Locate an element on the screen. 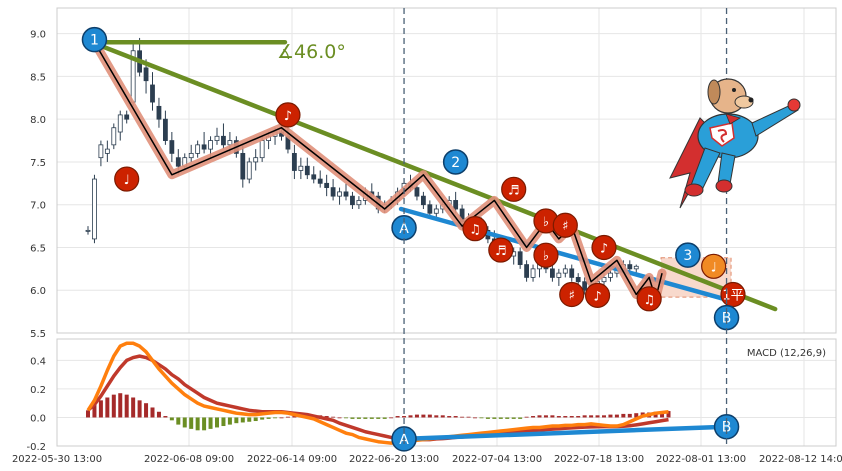  note-marker: ♬ is located at coordinates (514, 189).